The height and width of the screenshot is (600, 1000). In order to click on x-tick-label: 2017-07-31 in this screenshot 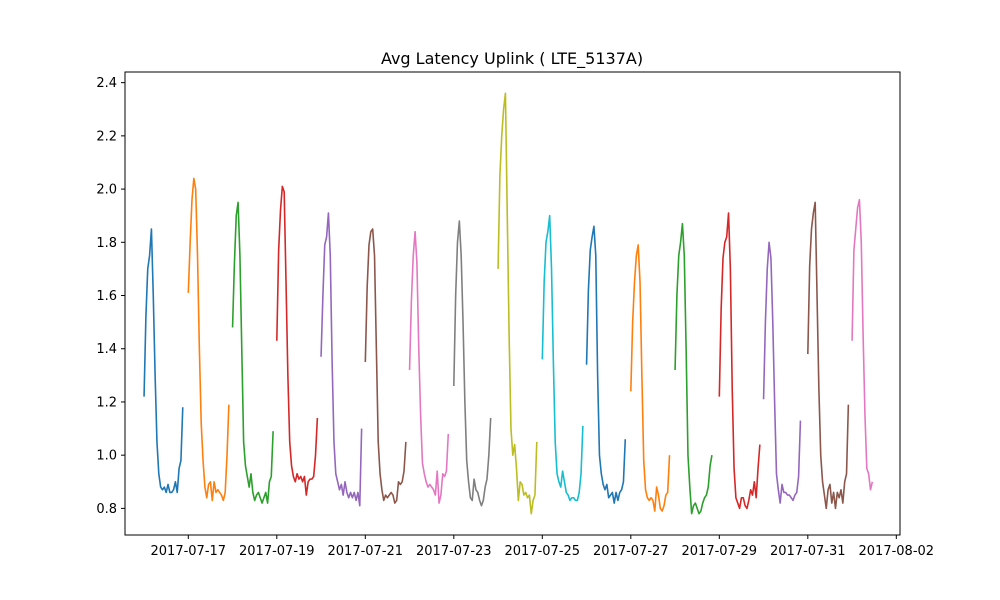, I will do `click(808, 551)`.